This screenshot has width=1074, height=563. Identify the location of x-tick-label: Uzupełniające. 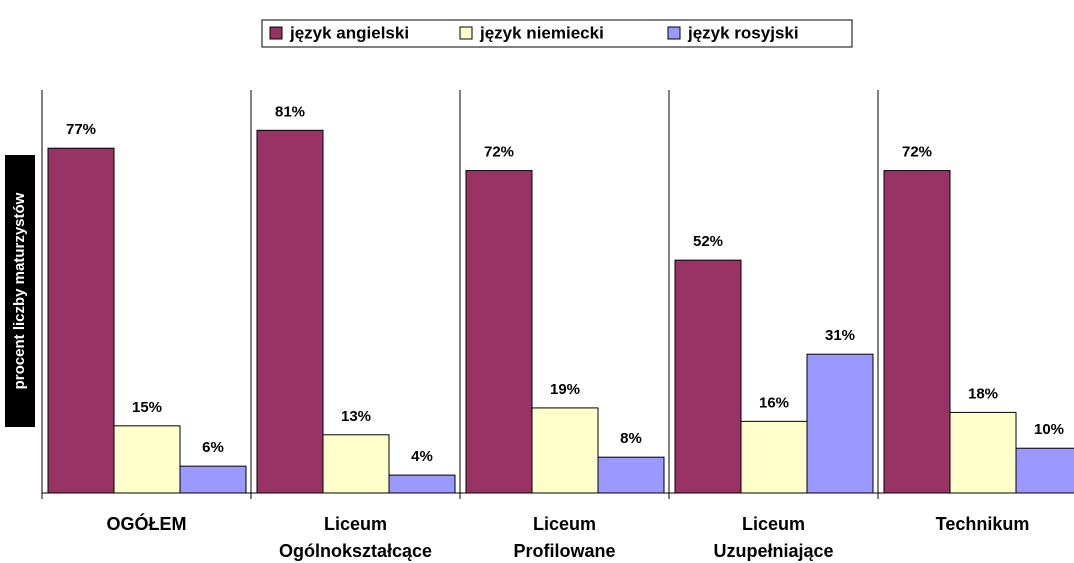
(773, 551).